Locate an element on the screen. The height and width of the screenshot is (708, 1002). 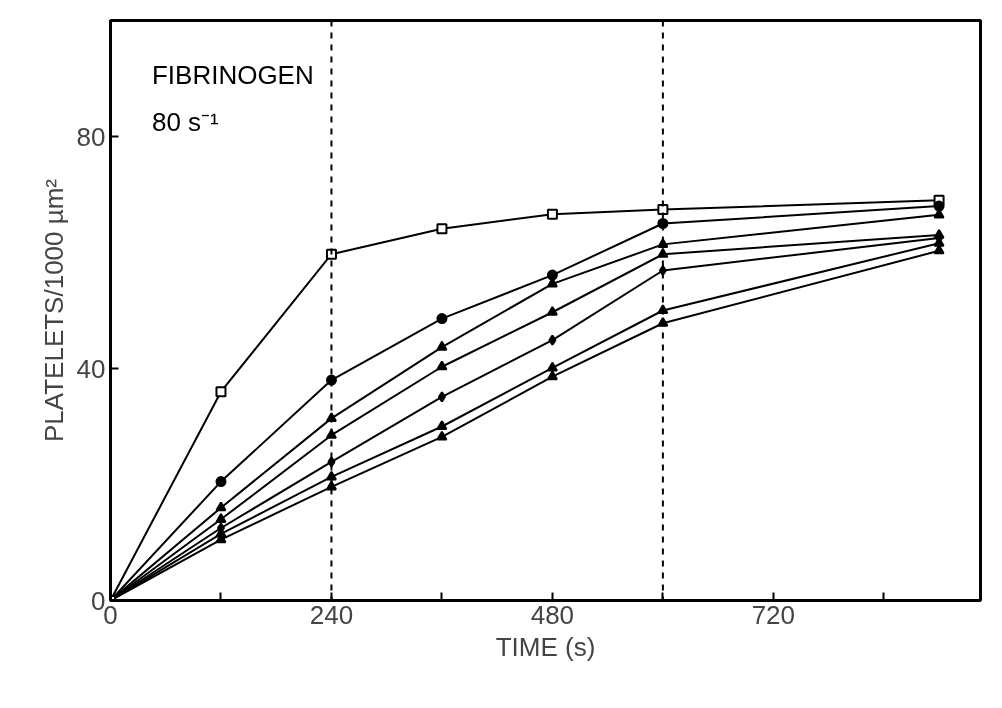
y-axis-title: PLATELETS/1000 µm² is located at coordinates (53, 310).